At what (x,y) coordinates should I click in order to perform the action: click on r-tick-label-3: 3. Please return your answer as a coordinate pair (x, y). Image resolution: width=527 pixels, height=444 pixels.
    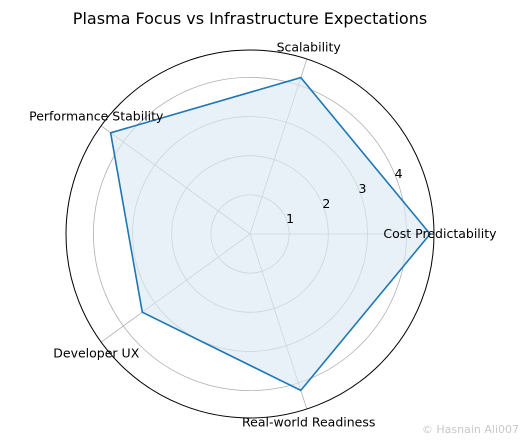
    Looking at the image, I should click on (363, 188).